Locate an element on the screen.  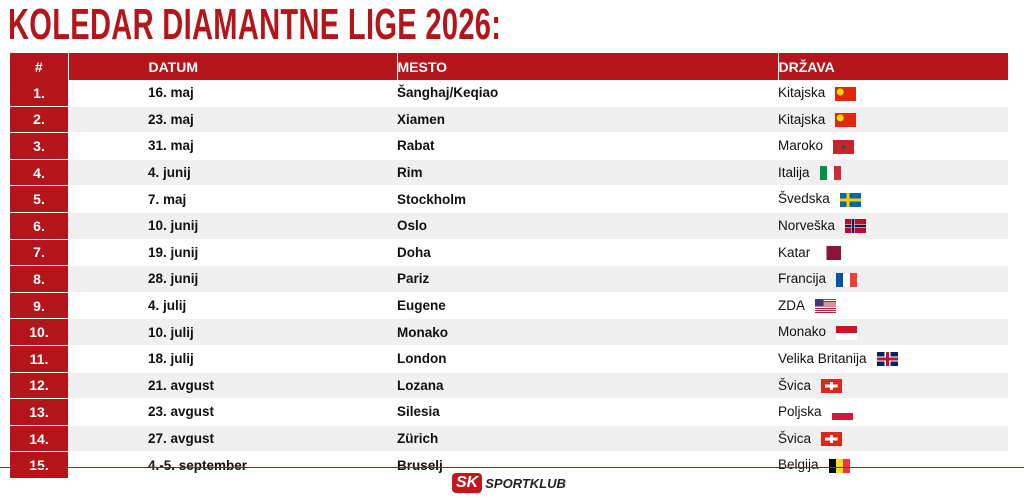
date-cell: 27. avgust is located at coordinates (232, 439).